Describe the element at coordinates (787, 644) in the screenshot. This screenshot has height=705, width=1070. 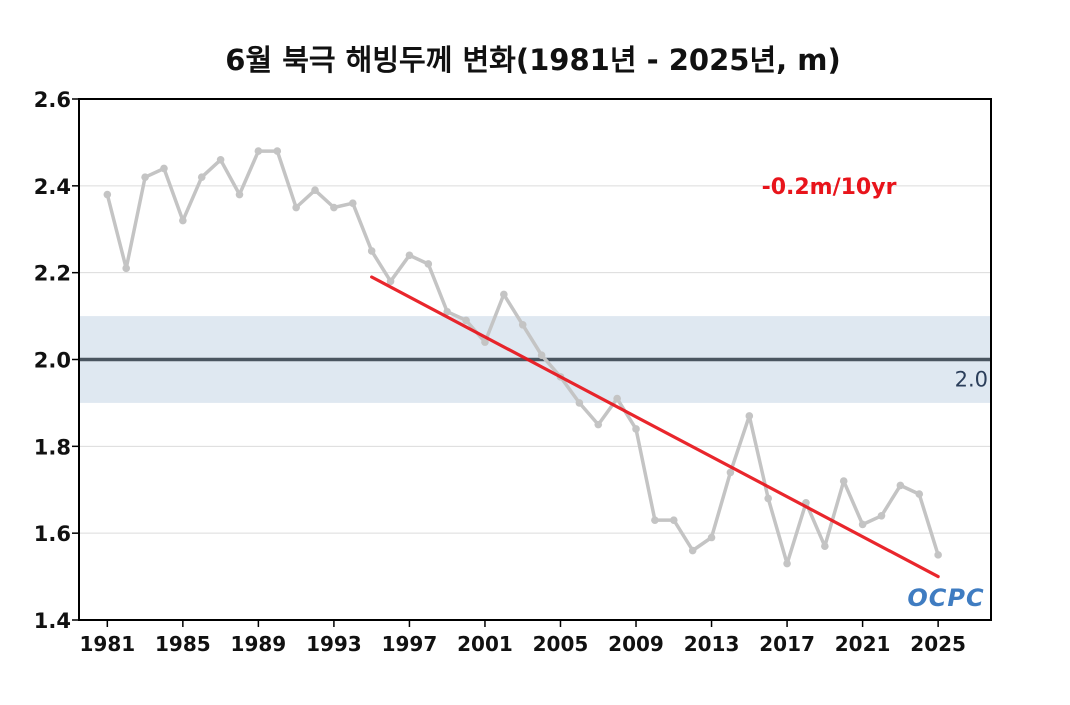
I see `x-tick-label: 2017` at that location.